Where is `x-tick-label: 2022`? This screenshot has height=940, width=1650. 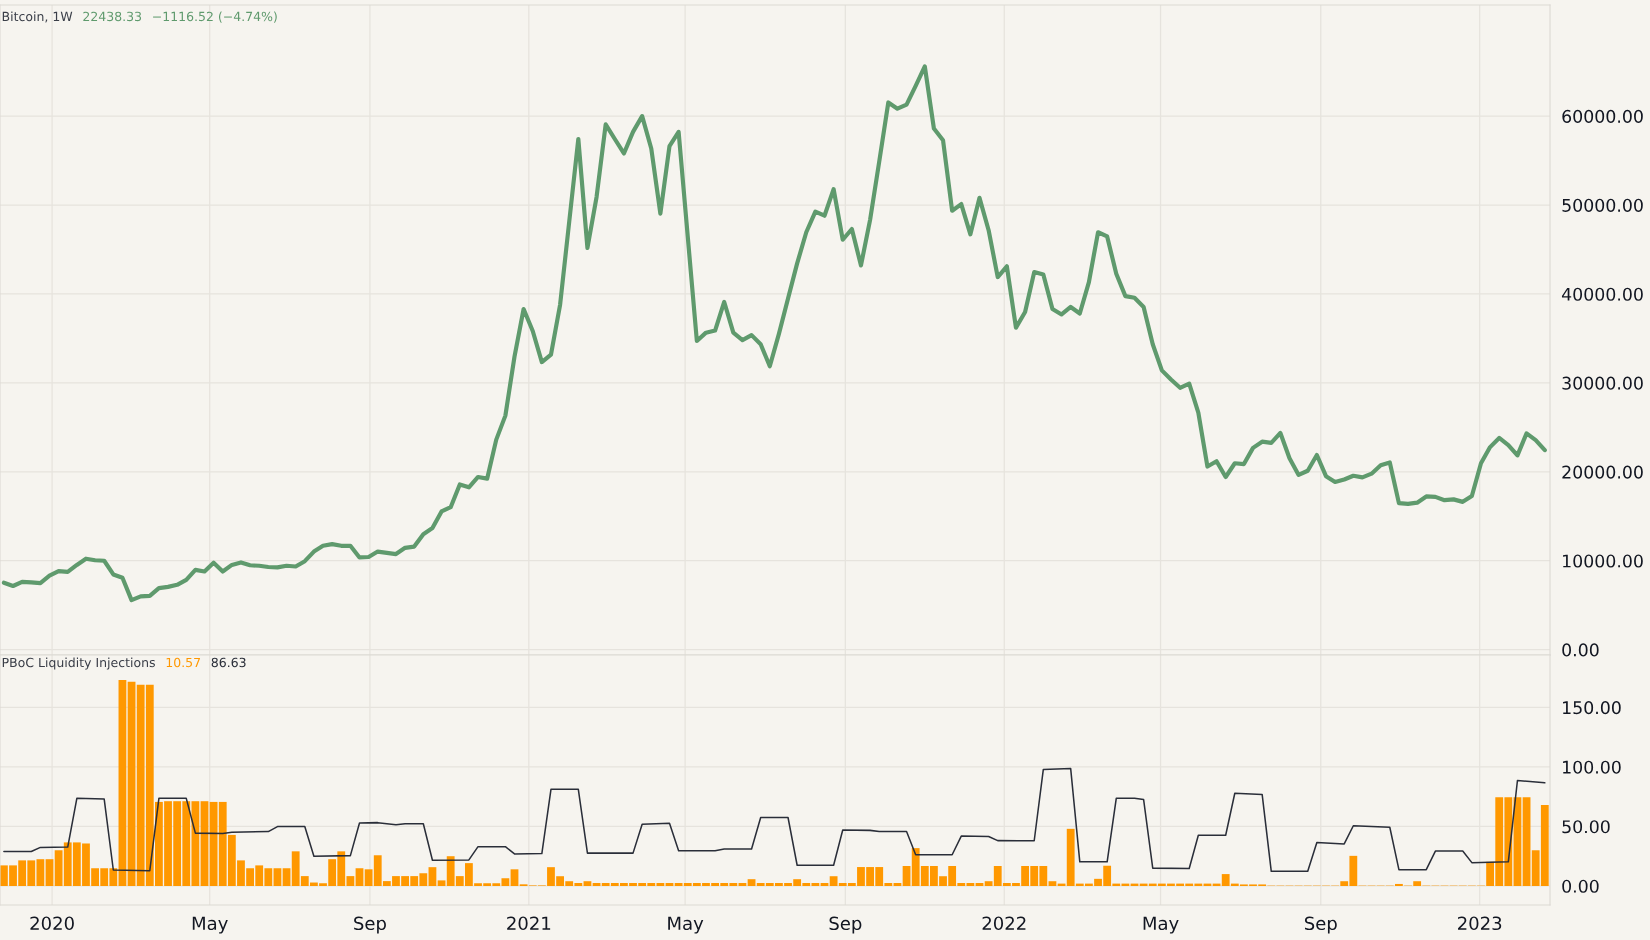
x-tick-label: 2022 is located at coordinates (1004, 923).